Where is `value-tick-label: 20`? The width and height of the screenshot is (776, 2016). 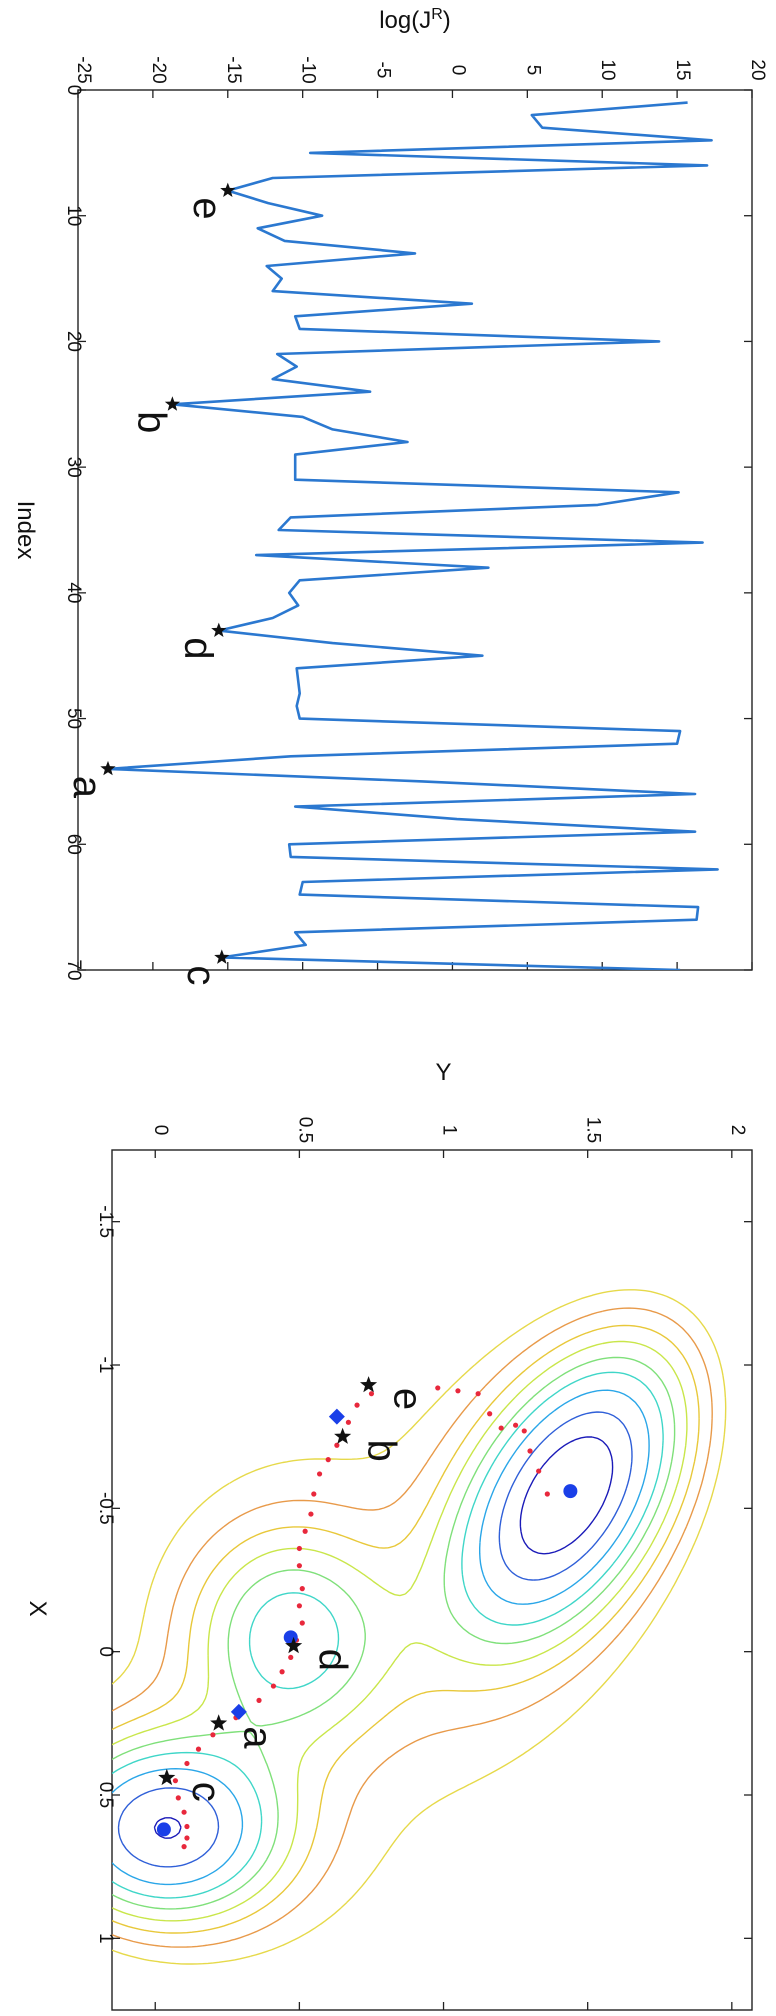 value-tick-label: 20 is located at coordinates (757, 69).